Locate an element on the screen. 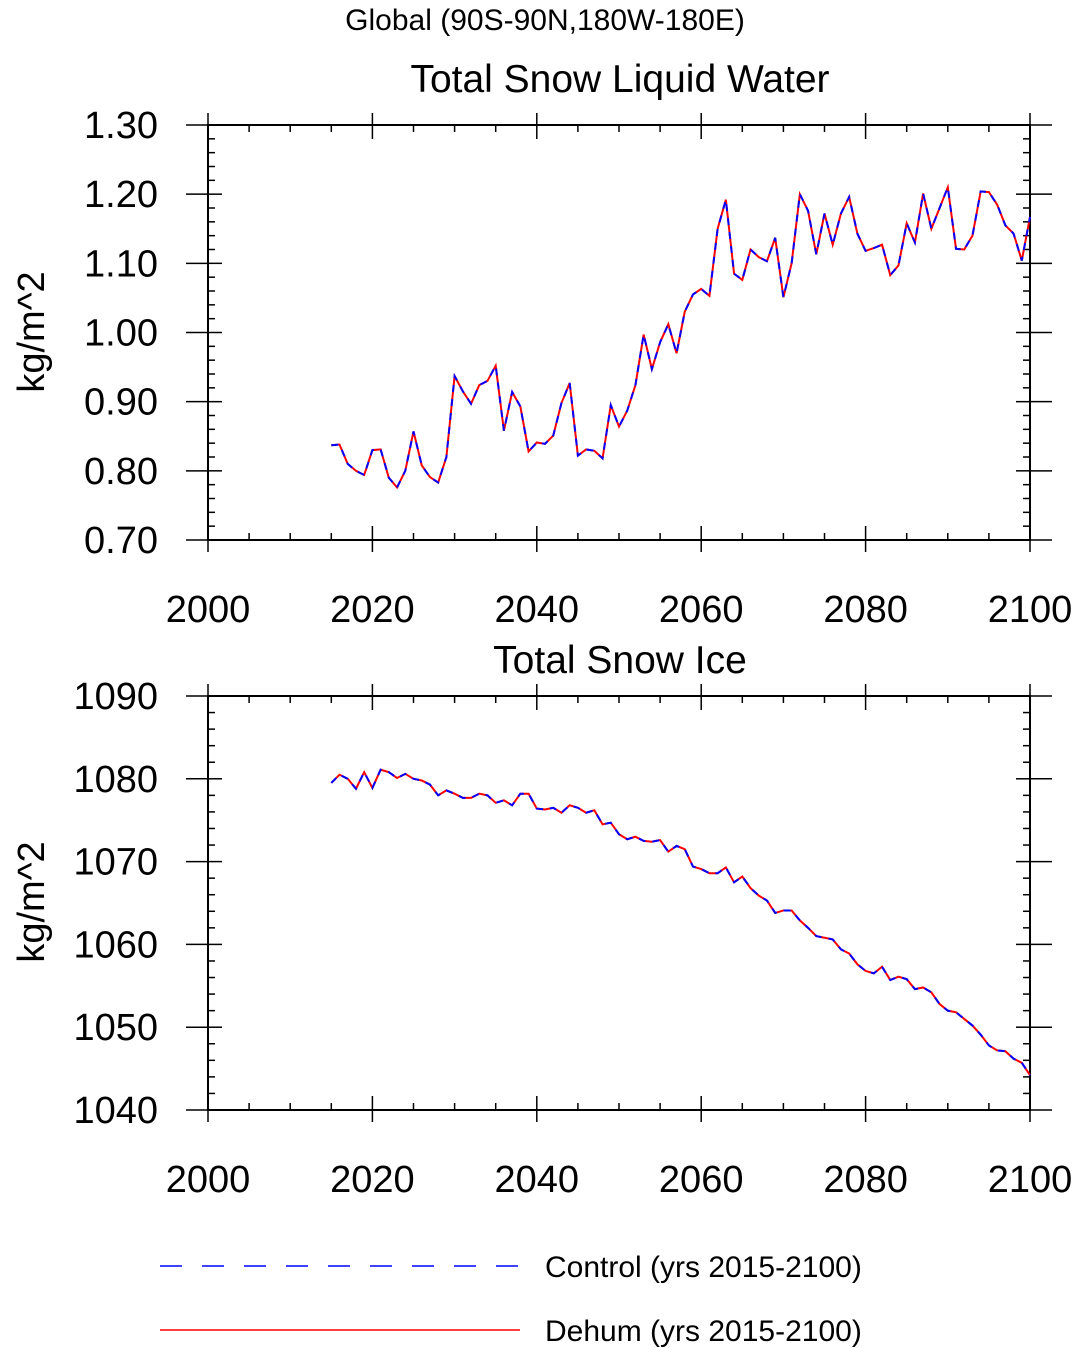  y-tick-label: 1090 is located at coordinates (115, 697).